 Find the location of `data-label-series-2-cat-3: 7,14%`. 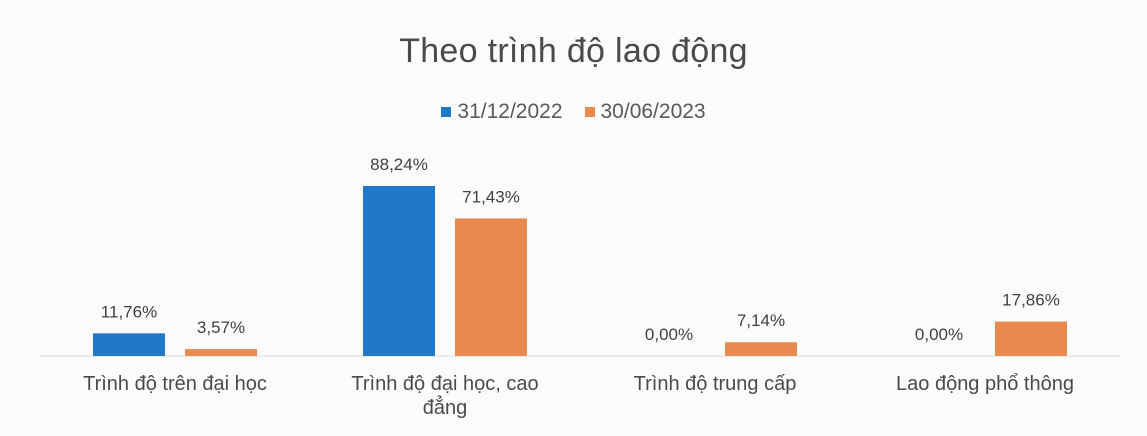

data-label-series-2-cat-3: 7,14% is located at coordinates (761, 320).